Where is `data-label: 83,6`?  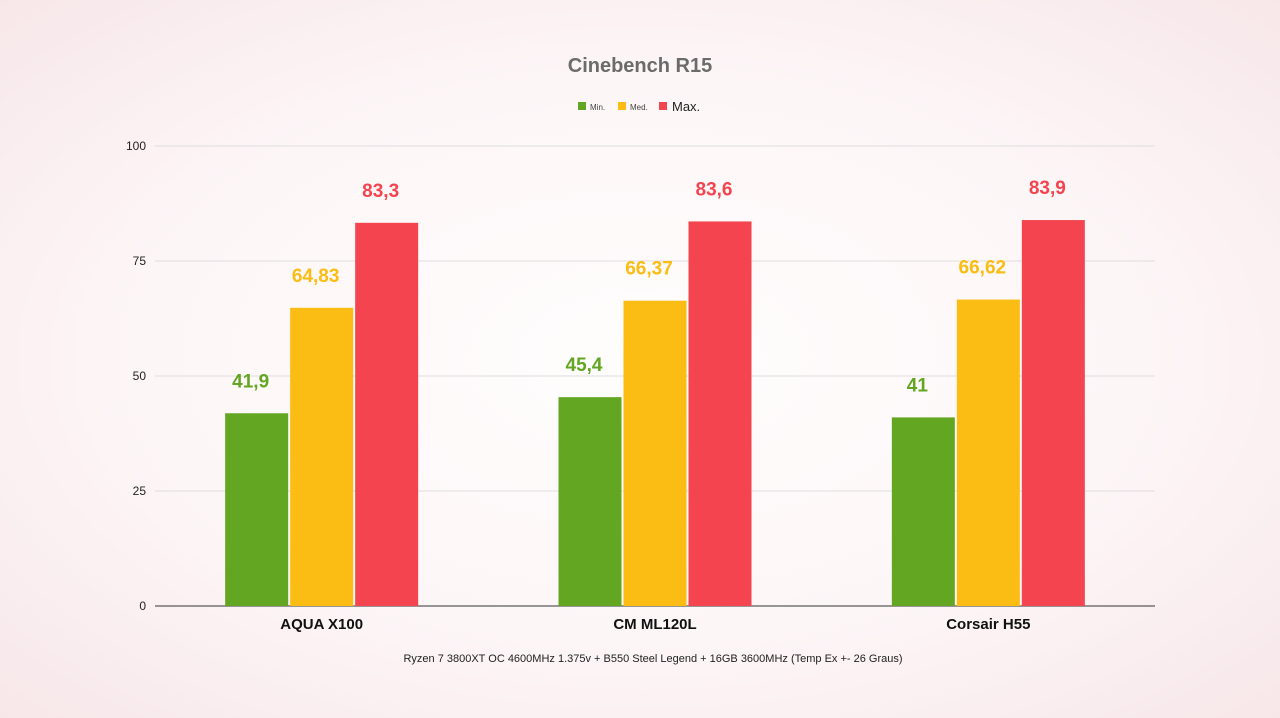 data-label: 83,6 is located at coordinates (714, 189).